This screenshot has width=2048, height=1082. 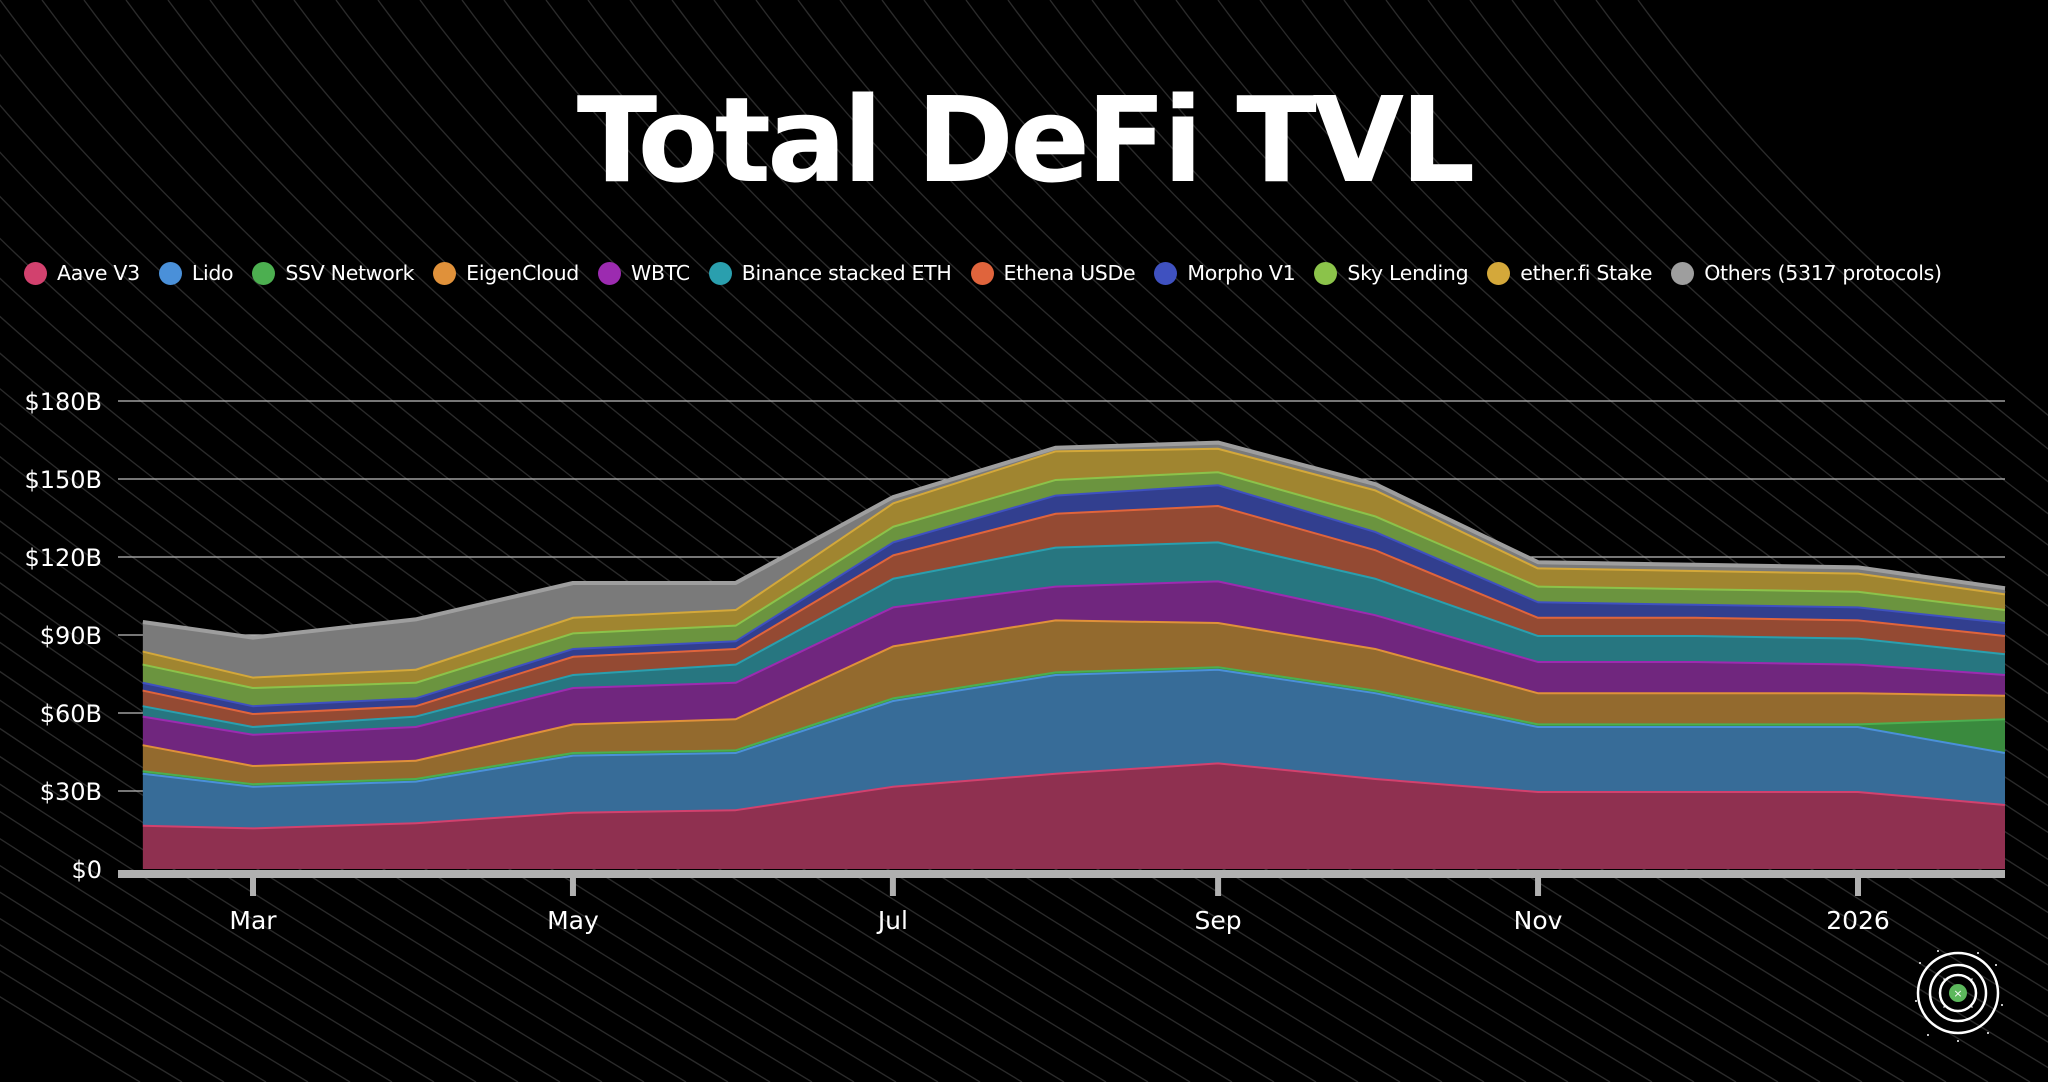 I want to click on x-tick-label: Nov, so click(x=1538, y=920).